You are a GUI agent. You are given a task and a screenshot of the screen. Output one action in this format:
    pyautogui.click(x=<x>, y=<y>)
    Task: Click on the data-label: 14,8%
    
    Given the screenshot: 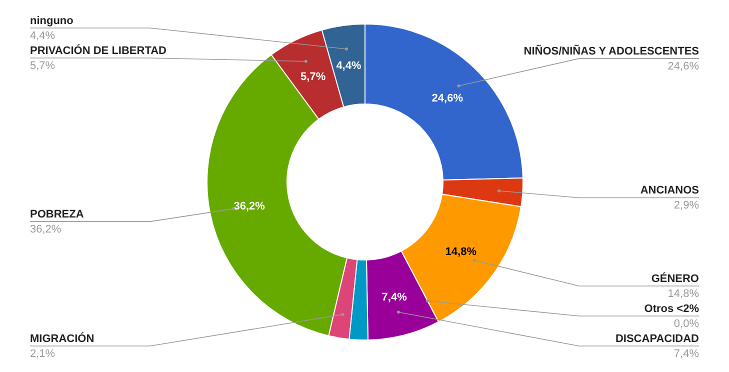 What is the action you would take?
    pyautogui.click(x=461, y=252)
    